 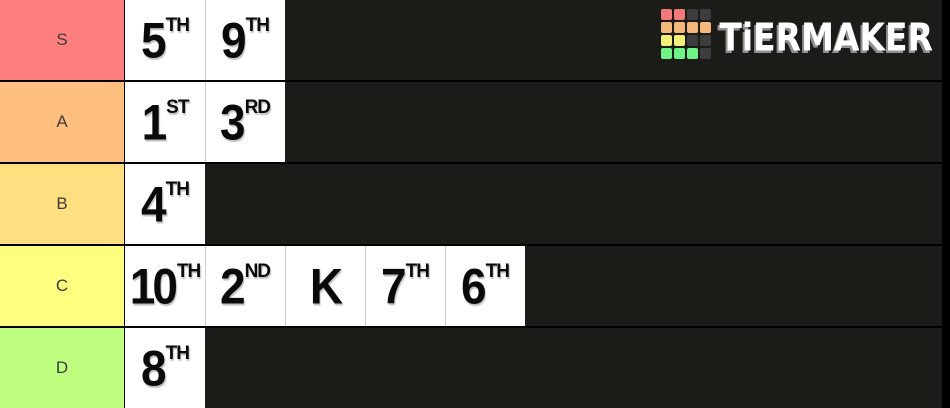 I want to click on tile-number: 9, so click(x=234, y=40).